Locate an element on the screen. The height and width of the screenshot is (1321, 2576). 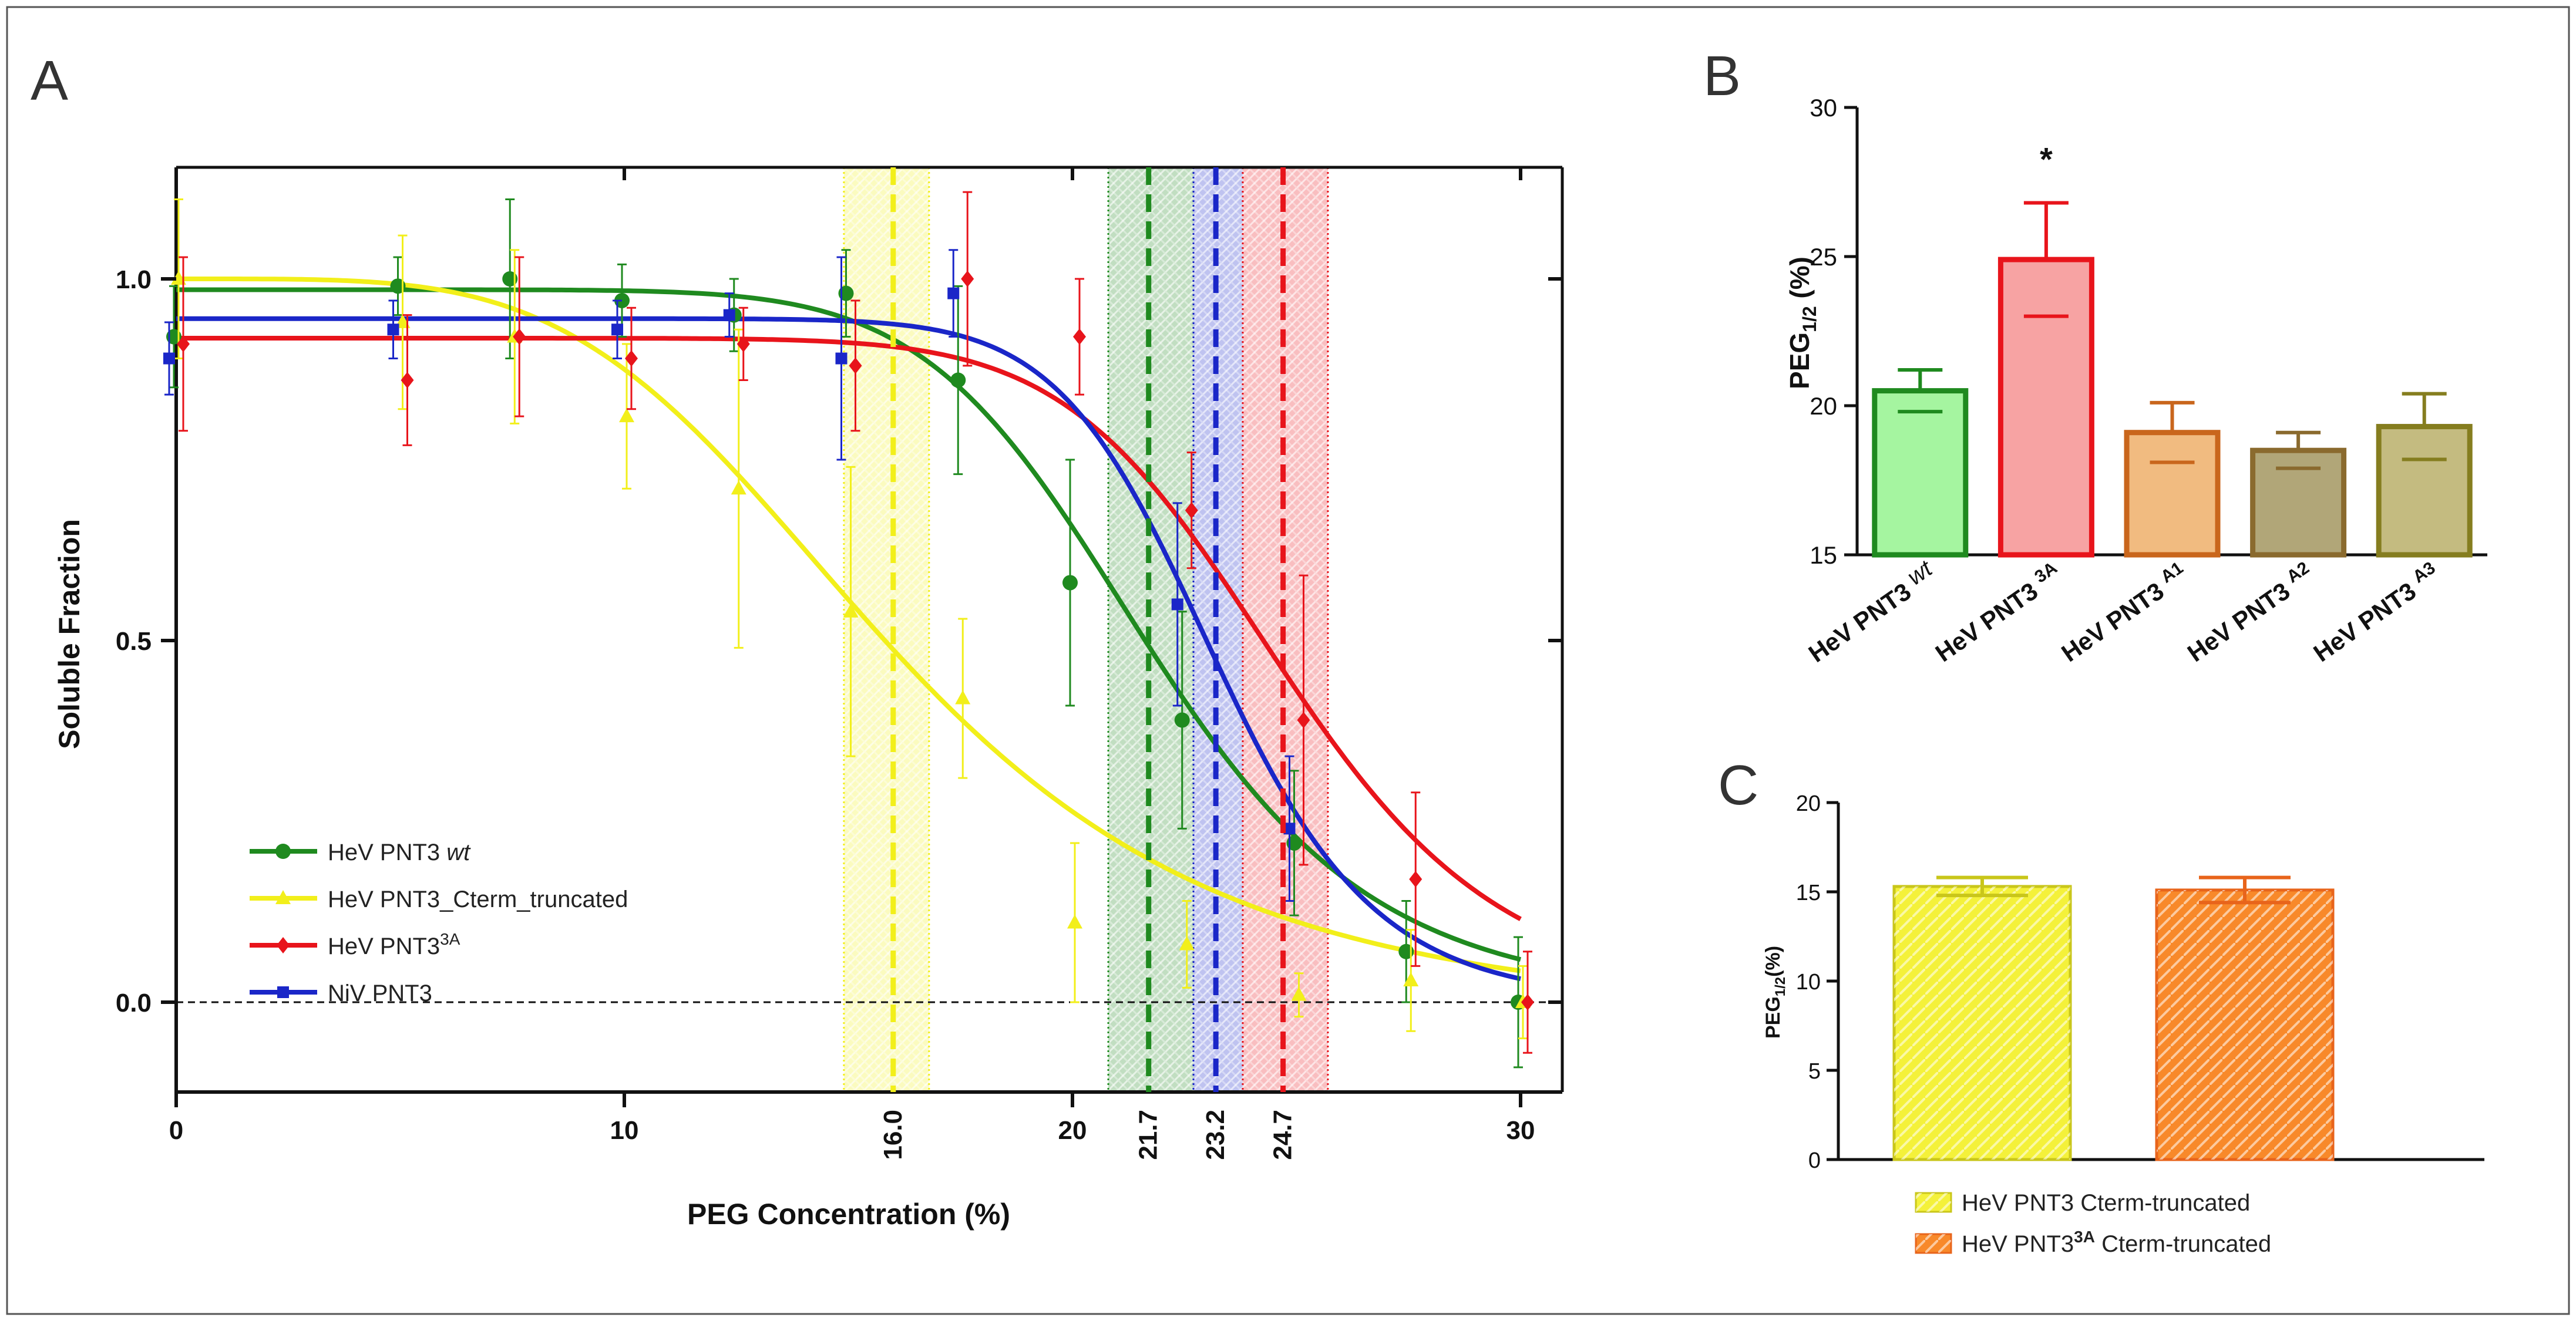
panel-c-legend-sup: 3A is located at coordinates (2084, 1237).